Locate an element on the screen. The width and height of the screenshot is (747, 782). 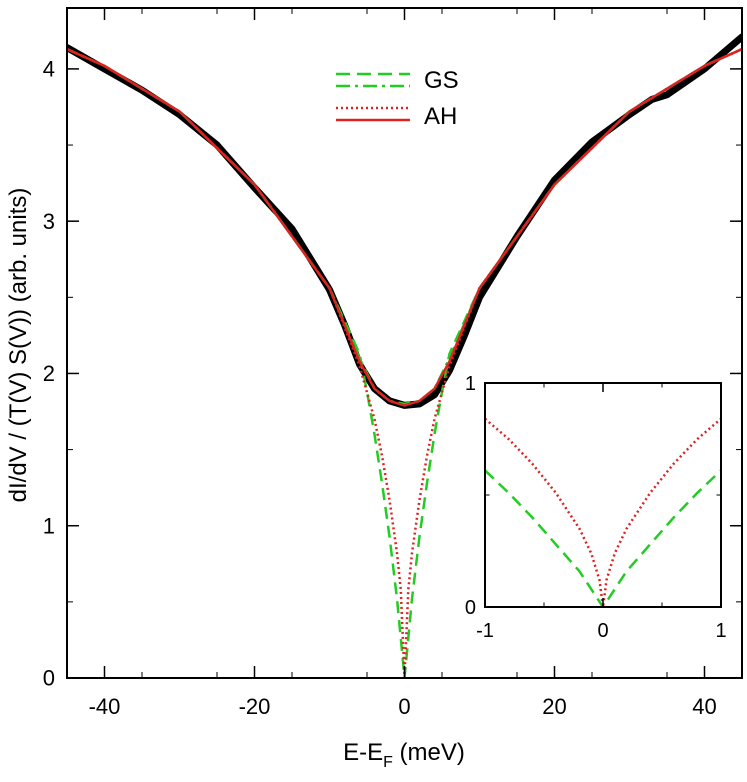
inset-curves is located at coordinates (603, 512).